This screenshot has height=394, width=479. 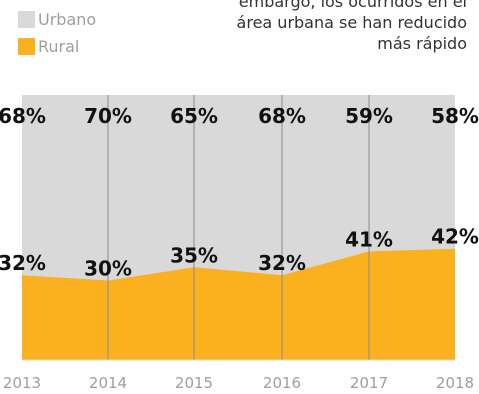 What do you see at coordinates (194, 116) in the screenshot?
I see `data-label-urbano-2015: 65%` at bounding box center [194, 116].